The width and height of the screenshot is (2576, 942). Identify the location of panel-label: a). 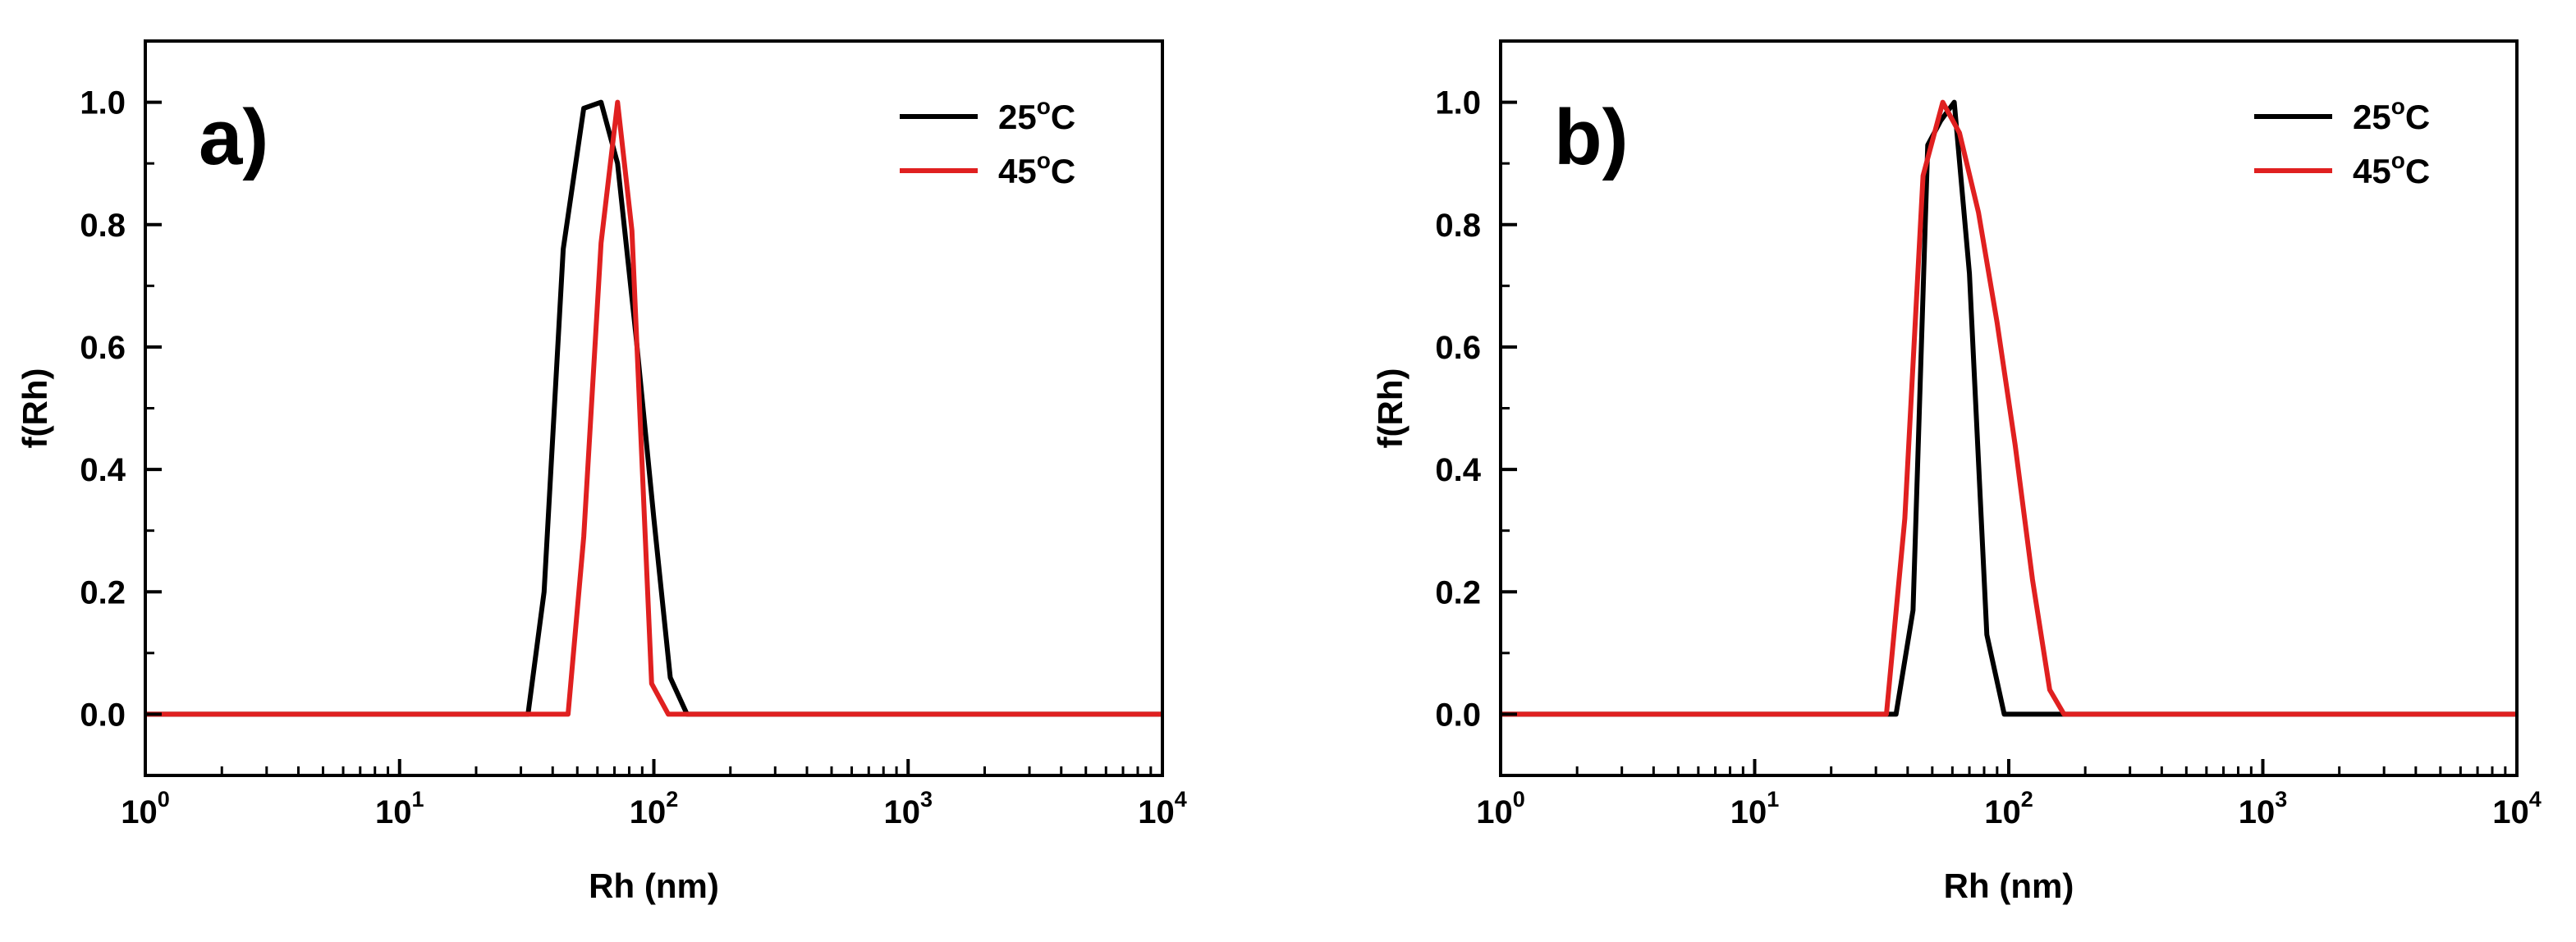
(234, 137).